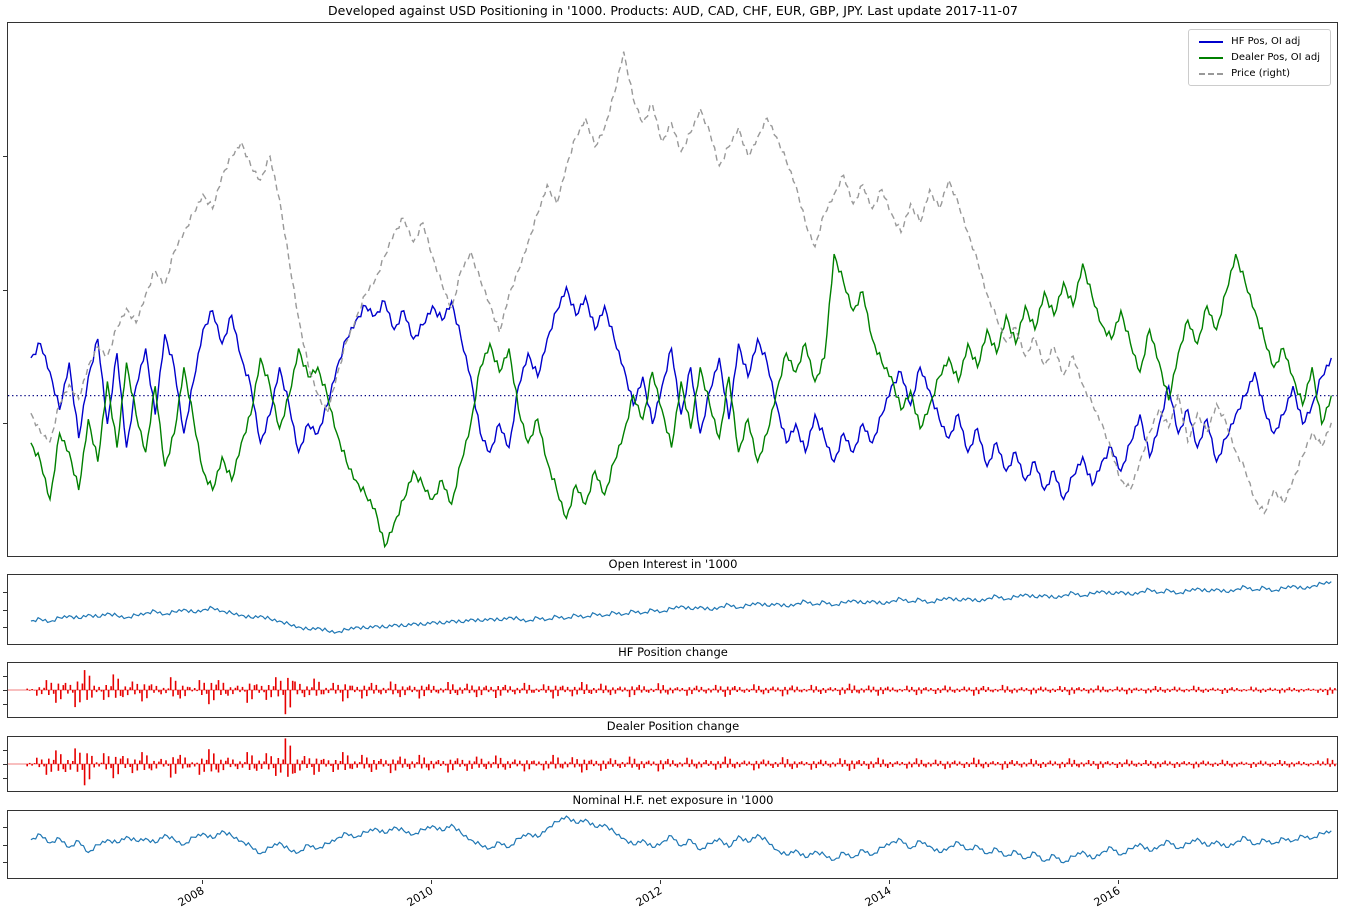 This screenshot has width=1346, height=913. I want to click on open-interest-panel, so click(672, 609).